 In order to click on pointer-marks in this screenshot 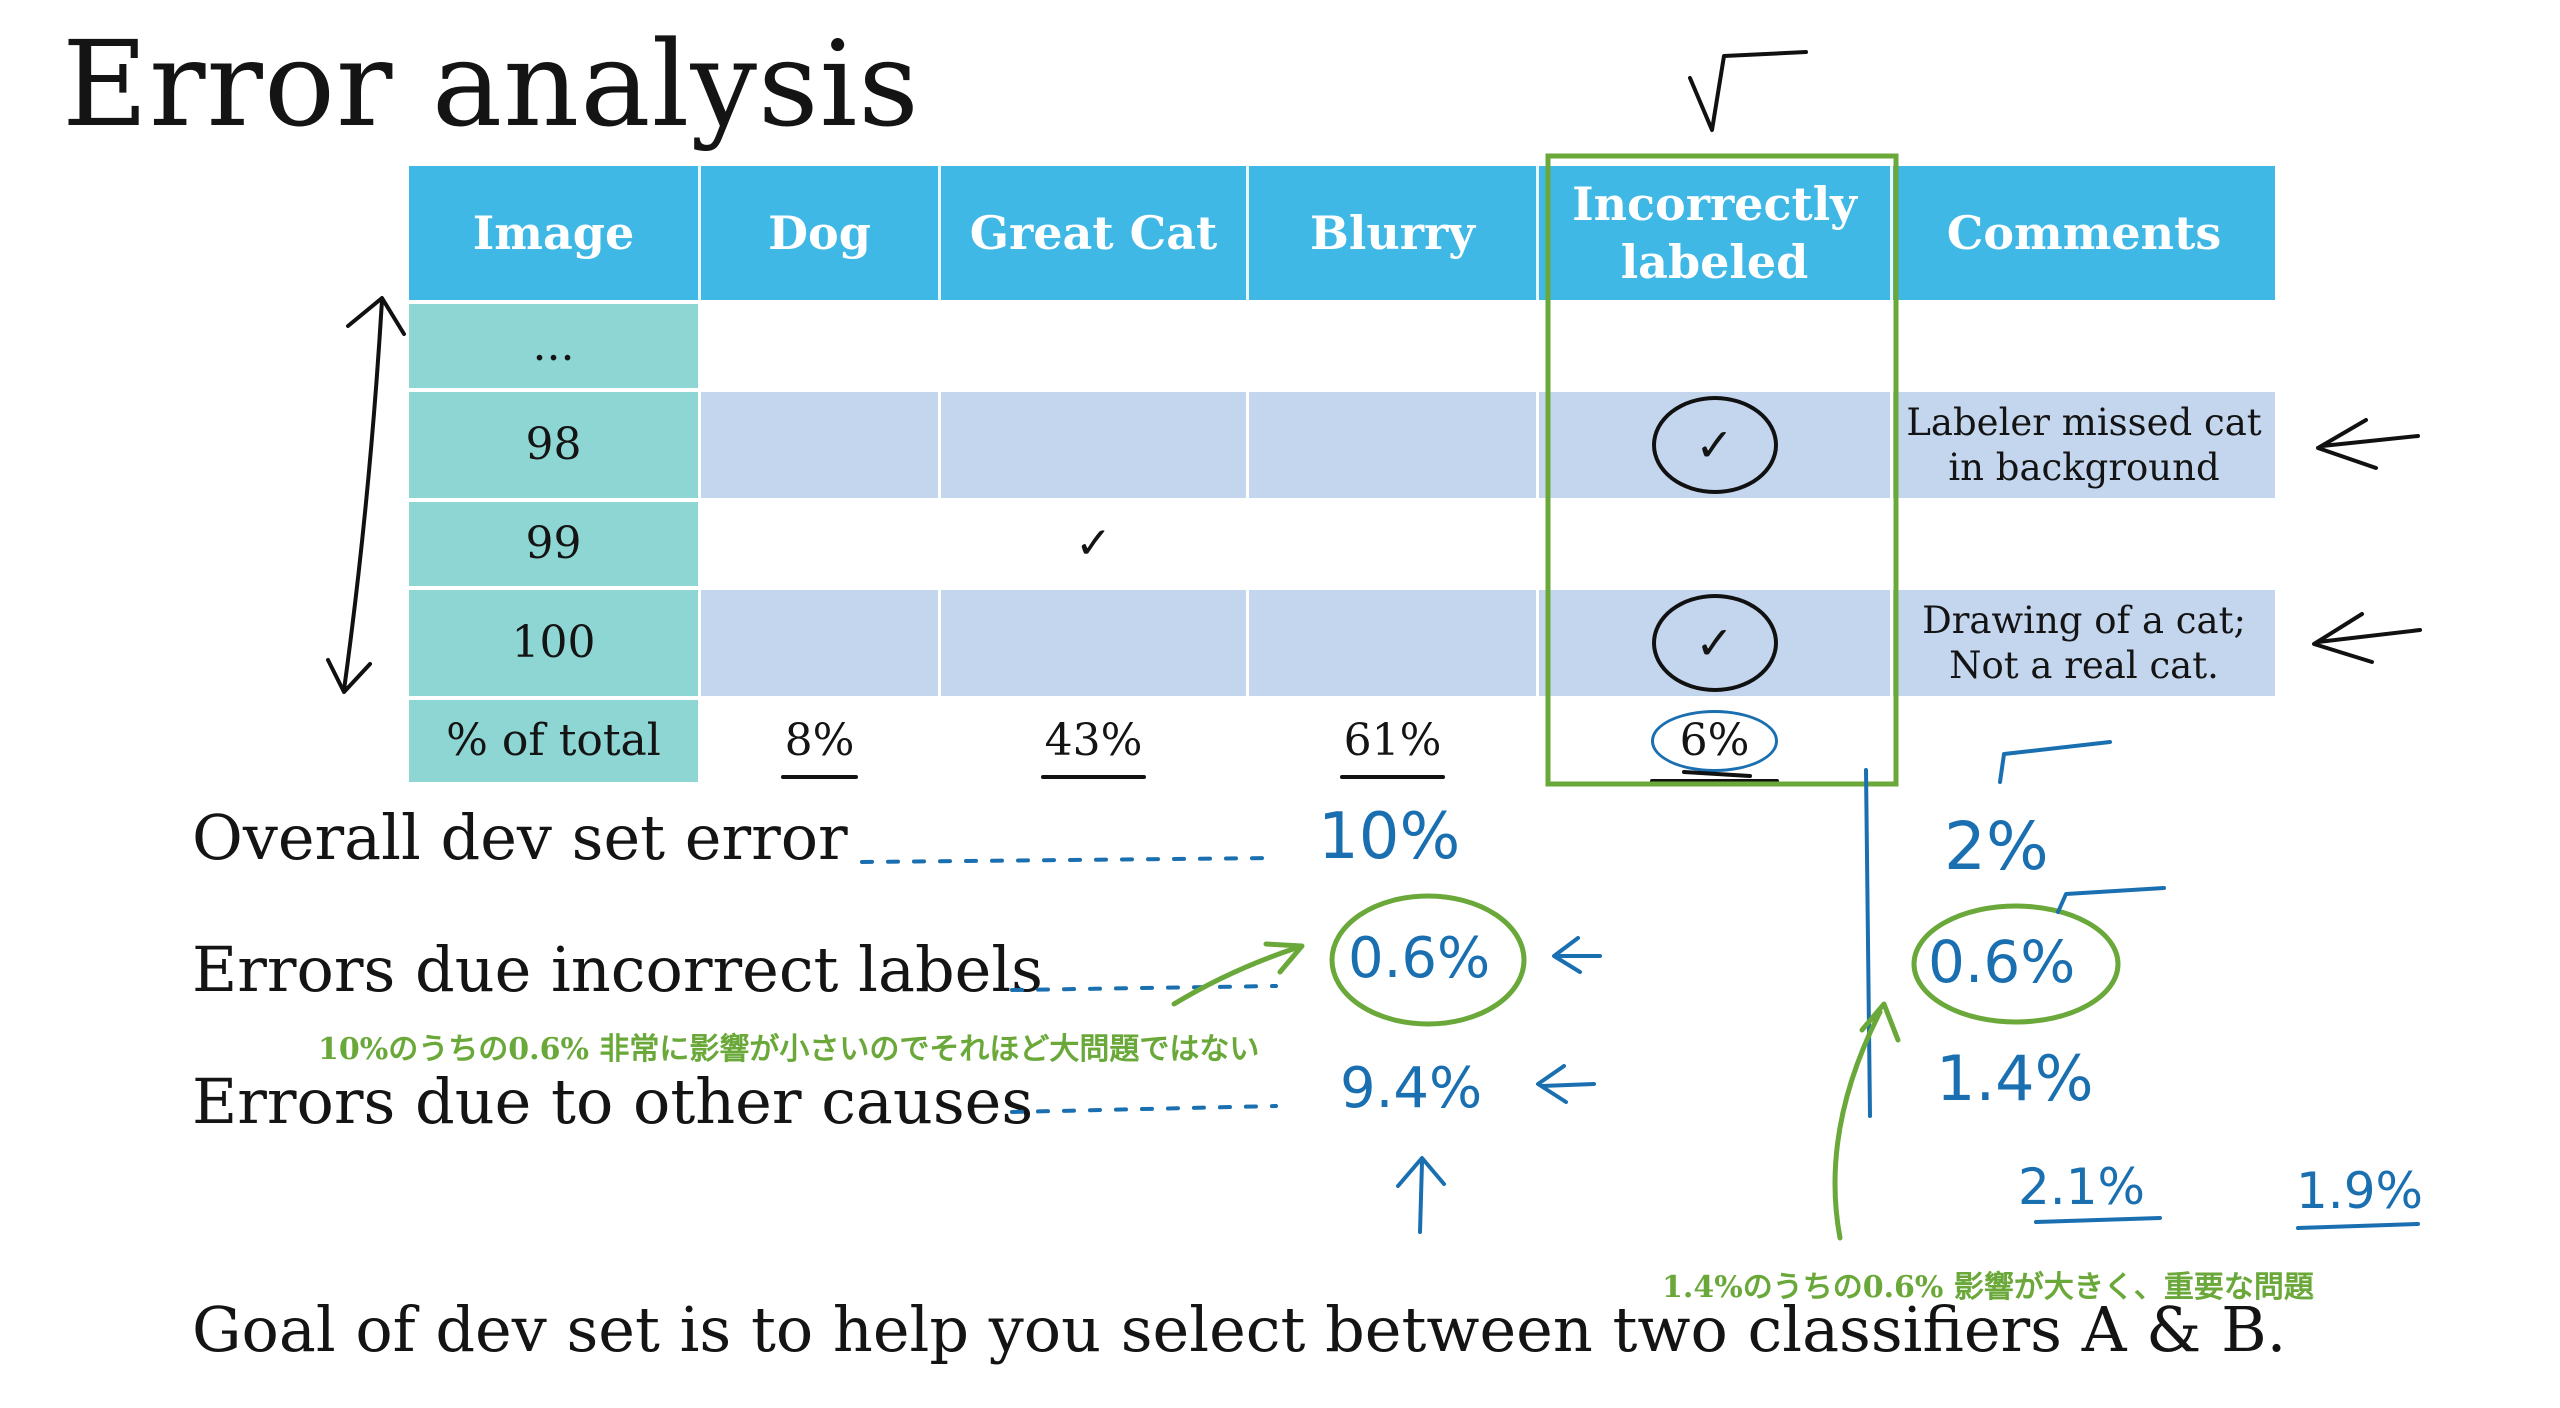, I will do `click(2082, 827)`.